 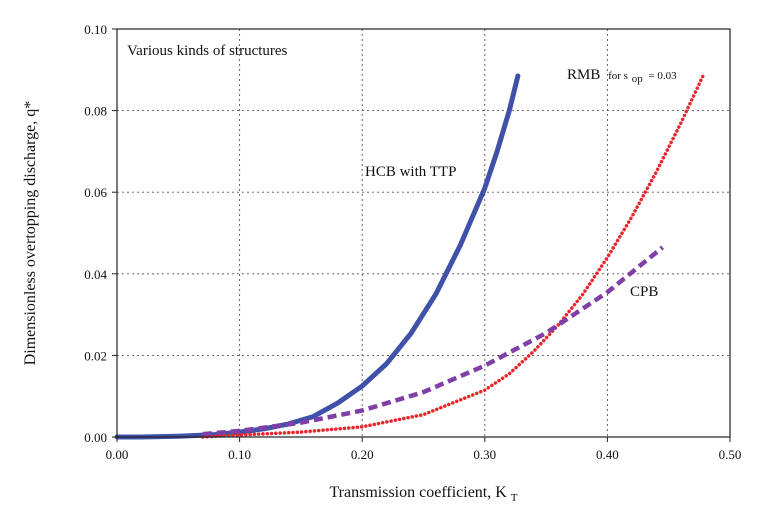 I want to click on y-tick-label: 0.02, so click(x=95, y=355).